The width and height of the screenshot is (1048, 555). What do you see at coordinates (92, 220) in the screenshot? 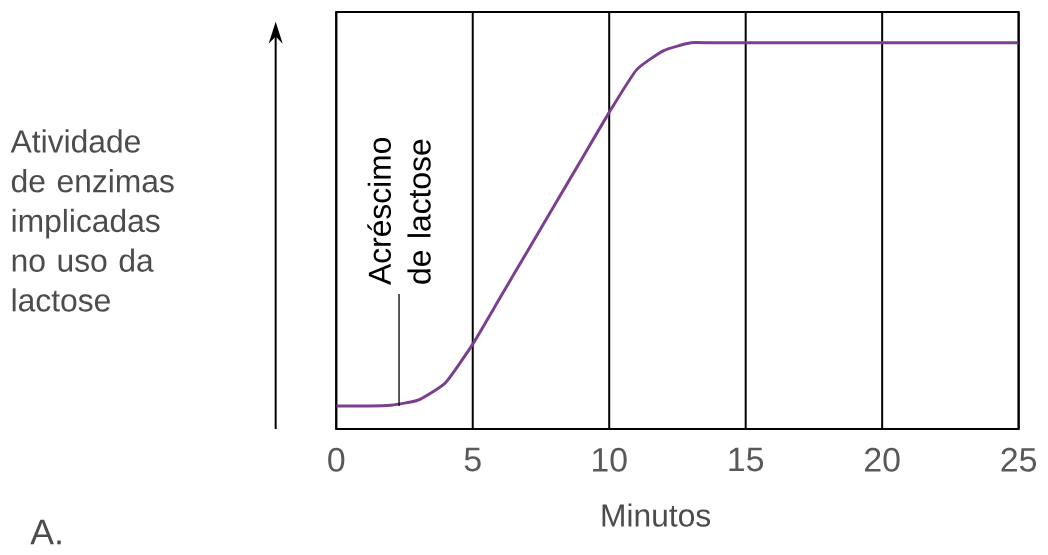
I see `y-axis-title: Atividade de enzimas implicadas no uso da lactose` at bounding box center [92, 220].